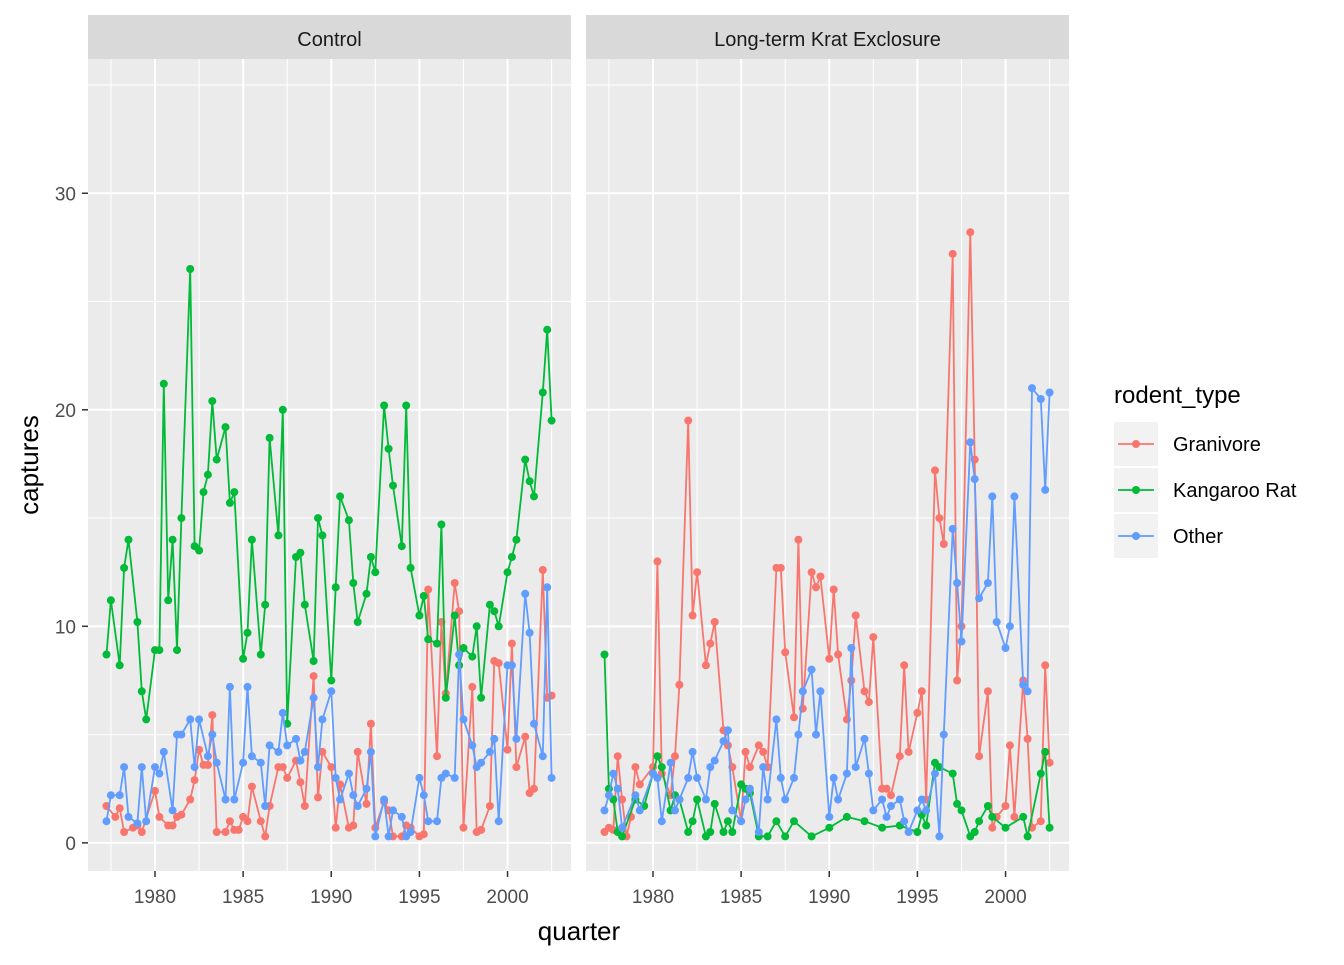  Describe the element at coordinates (329, 703) in the screenshot. I see `series-granivore` at that location.